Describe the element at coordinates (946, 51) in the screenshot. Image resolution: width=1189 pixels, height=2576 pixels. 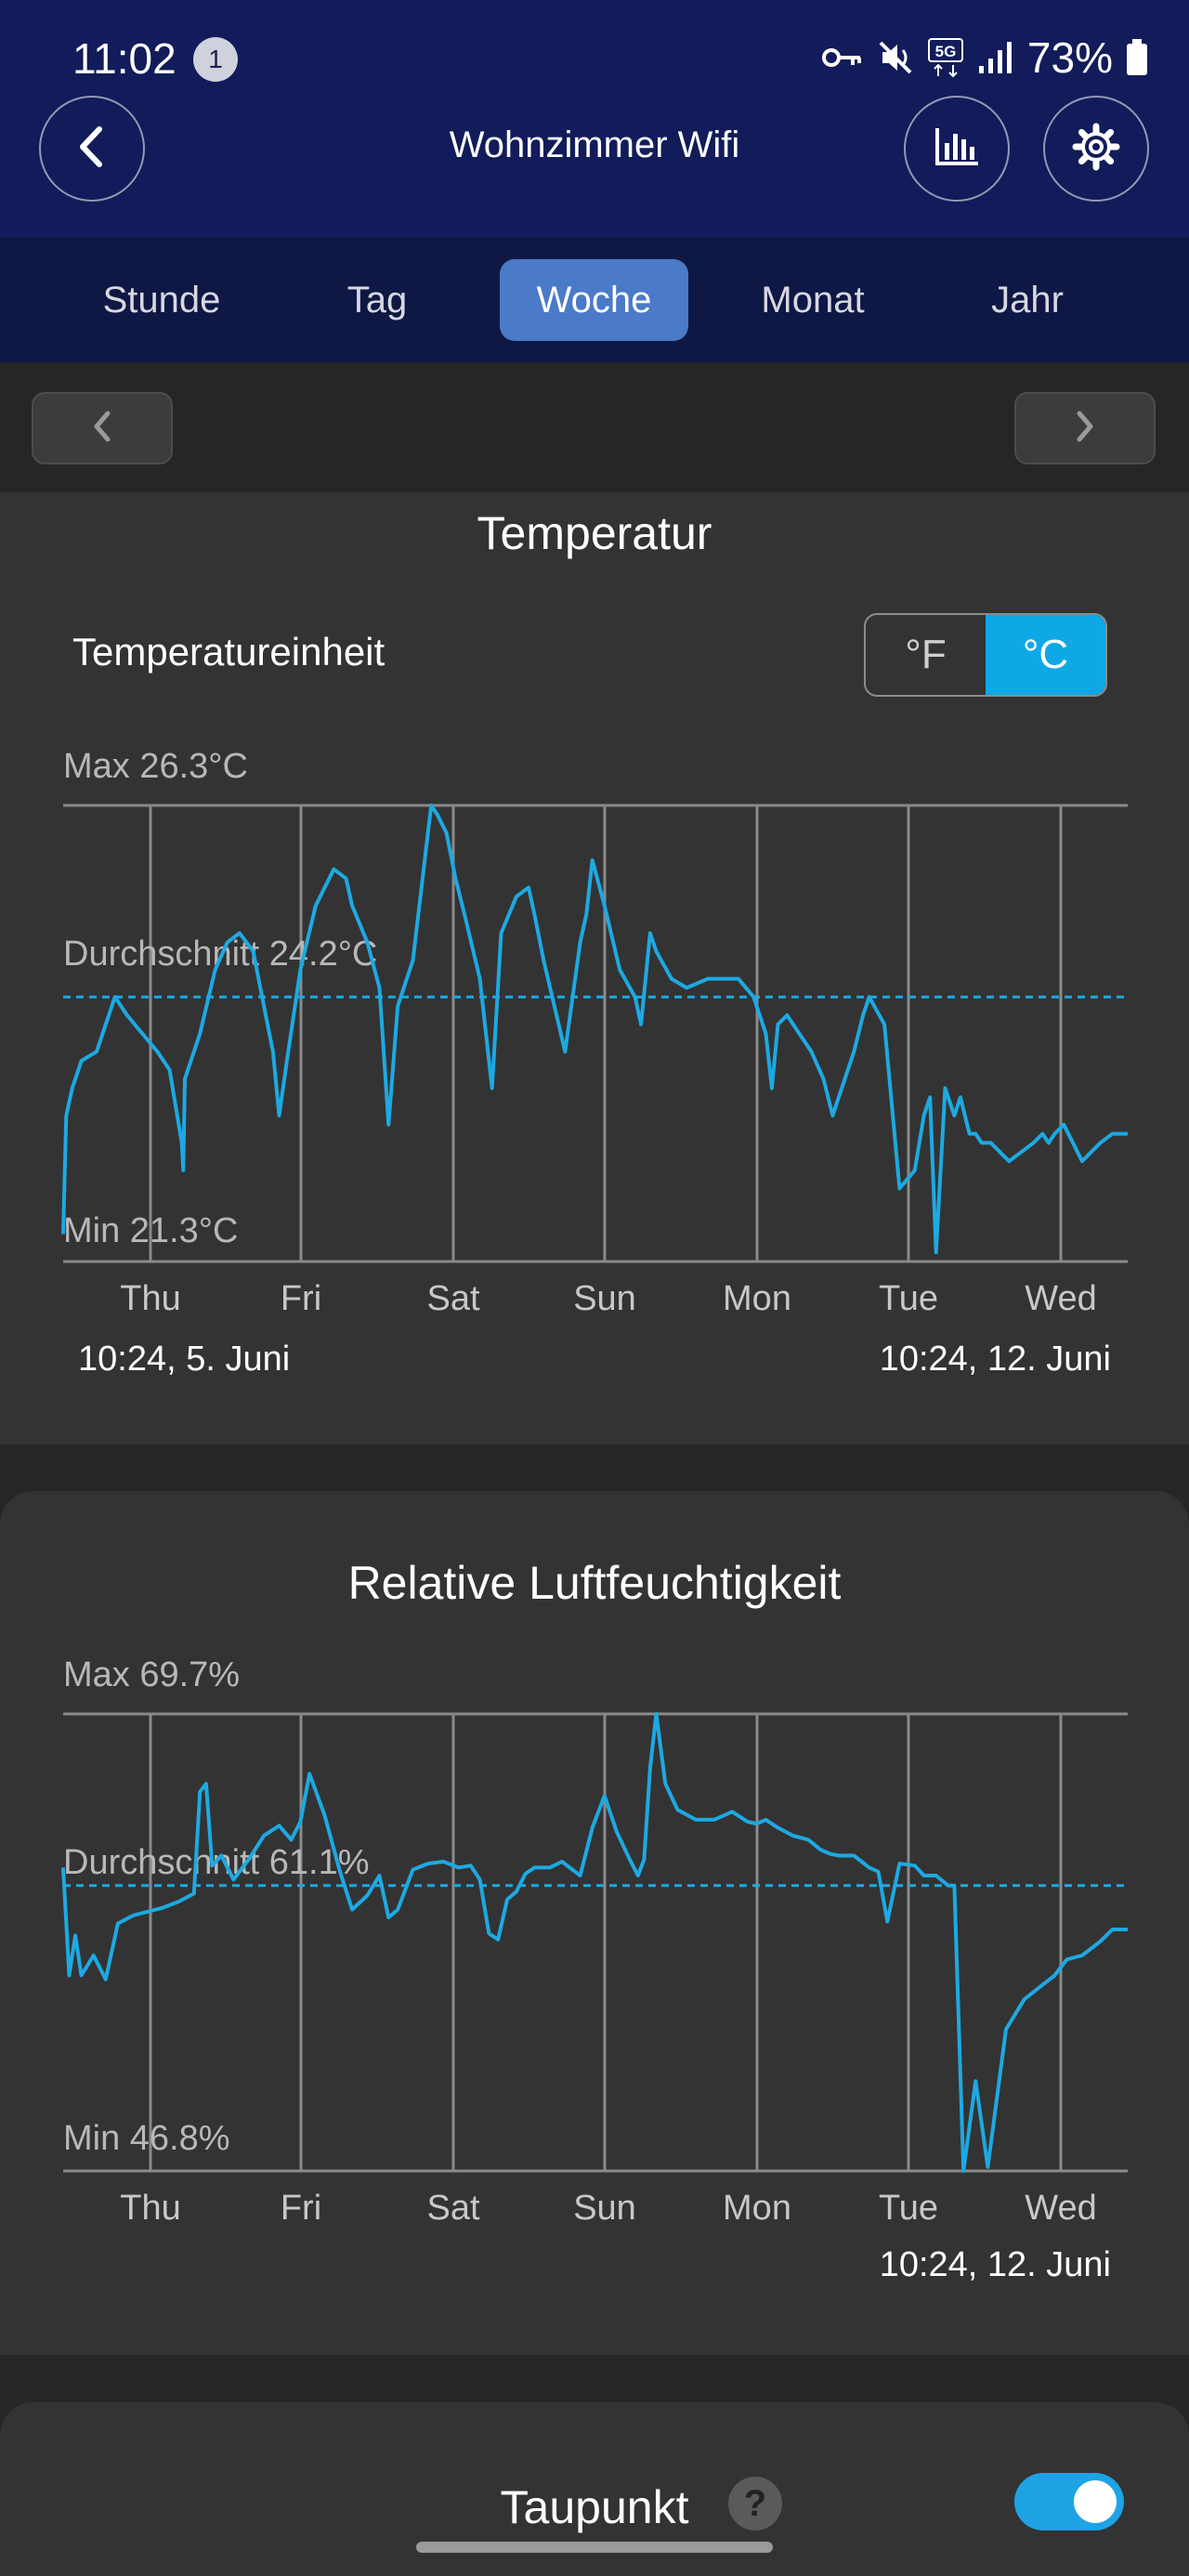
I see `svg-text: 5G` at that location.